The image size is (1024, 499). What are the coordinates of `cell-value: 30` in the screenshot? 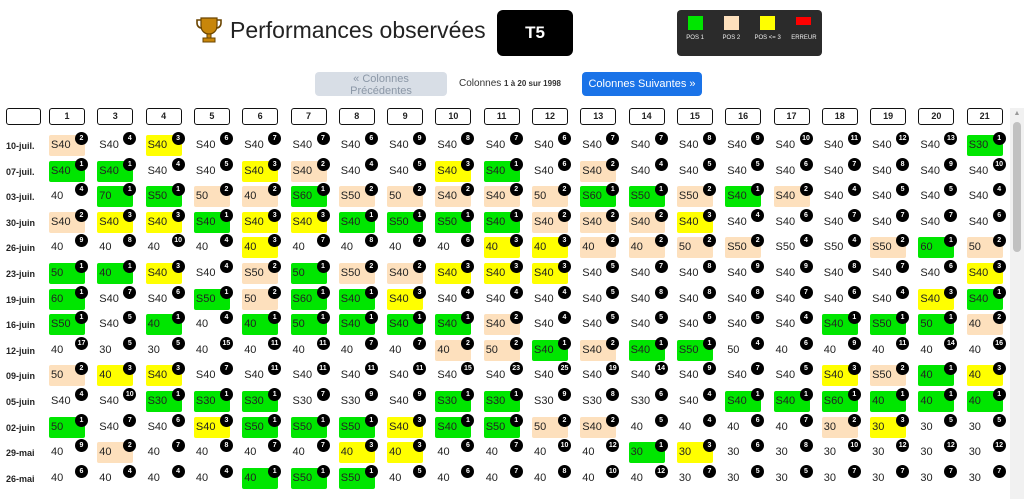 It's located at (878, 426).